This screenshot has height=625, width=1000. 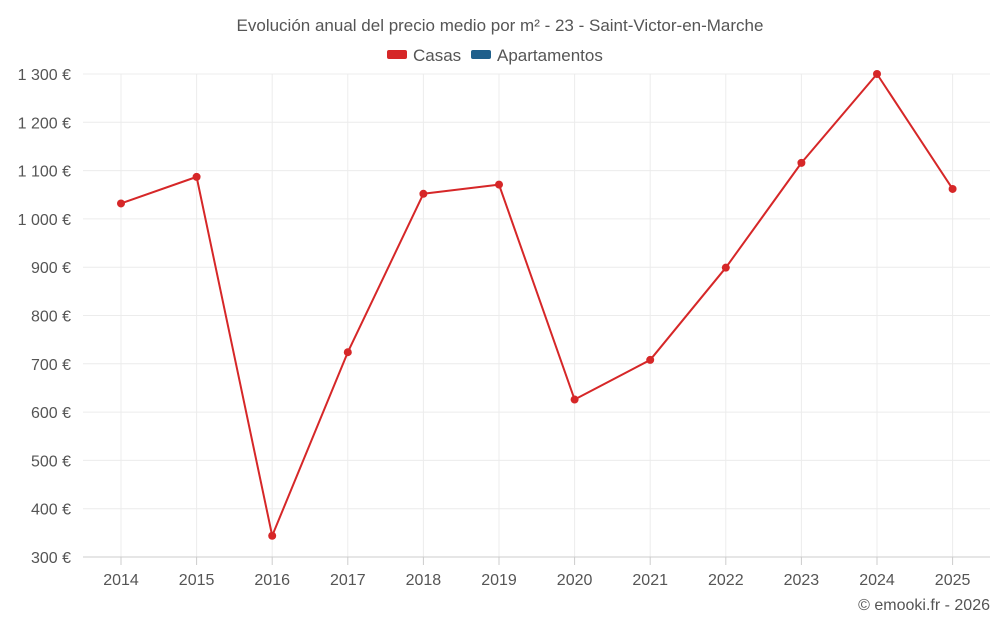 I want to click on x-tick-label: 2014, so click(x=121, y=580).